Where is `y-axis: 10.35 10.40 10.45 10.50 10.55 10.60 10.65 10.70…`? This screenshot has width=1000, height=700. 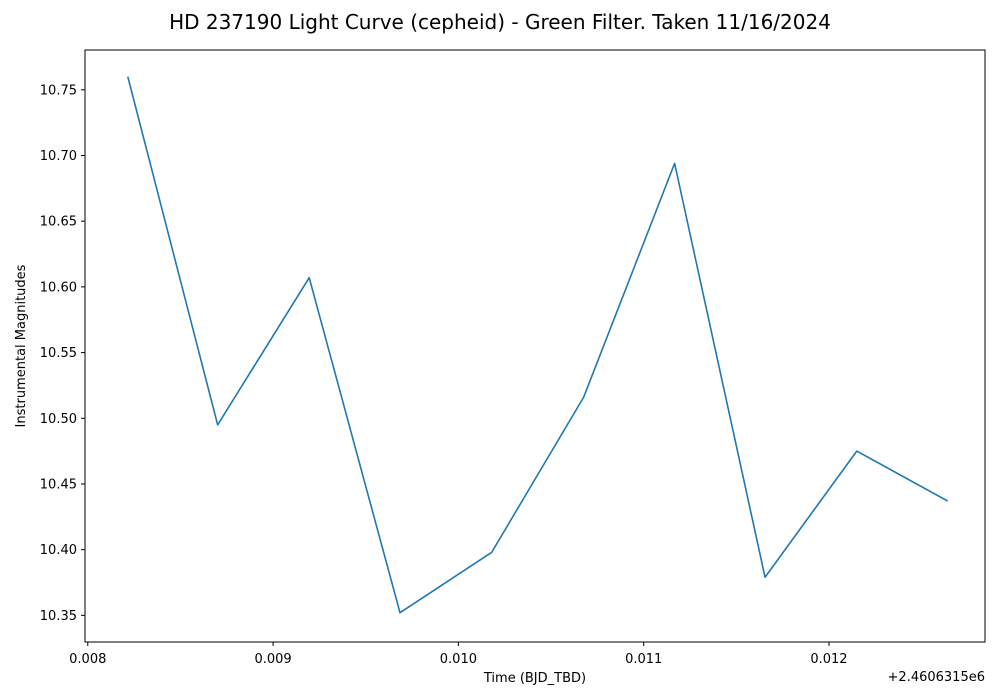 y-axis: 10.35 10.40 10.45 10.50 10.55 10.60 10.65 10.70… is located at coordinates (62, 353).